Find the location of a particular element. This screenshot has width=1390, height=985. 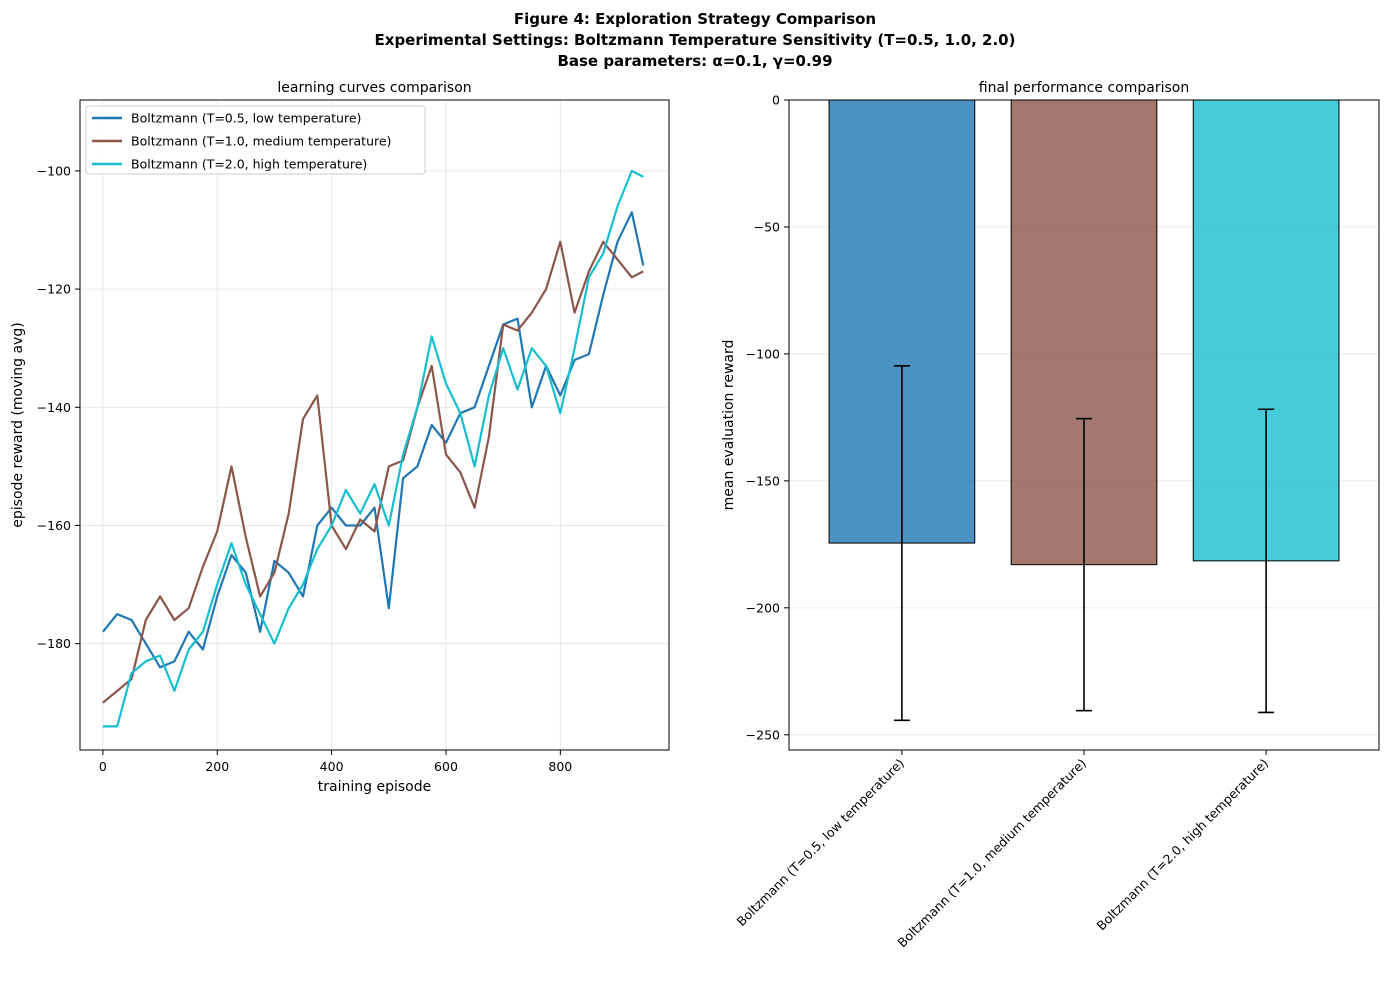

y-tick-label: −120 is located at coordinates (54, 289).